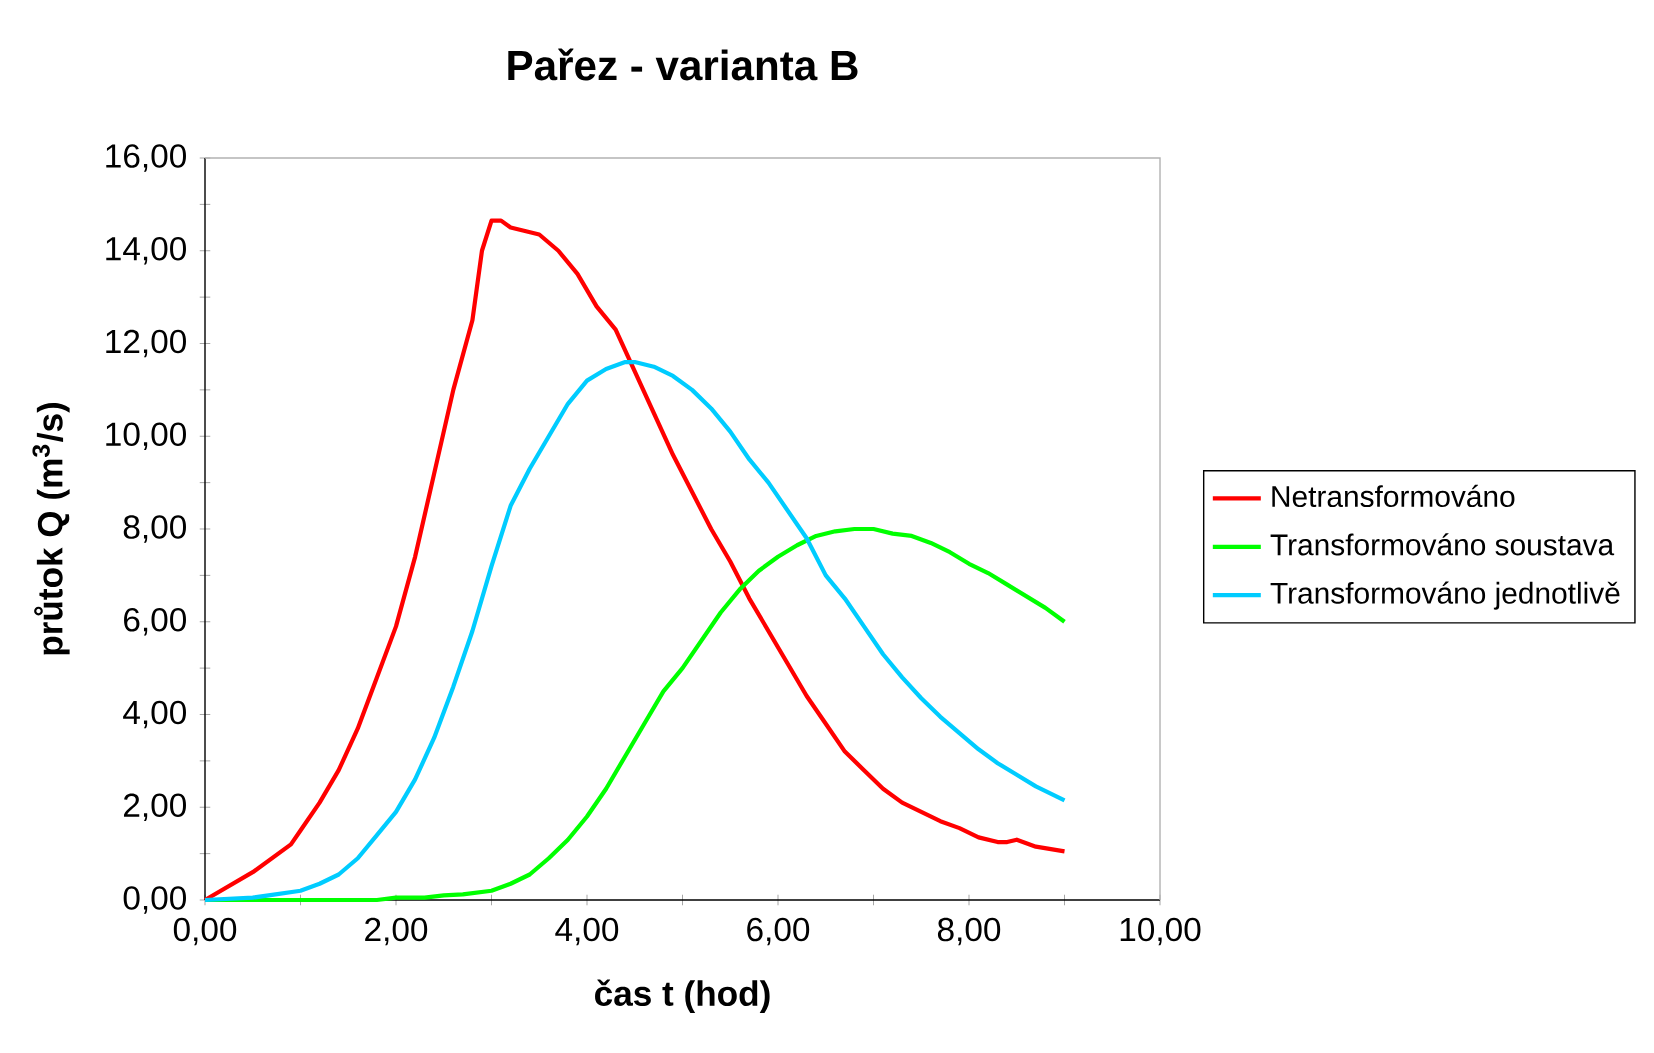 The width and height of the screenshot is (1654, 1053). I want to click on y-tick-label: 6,00, so click(155, 621).